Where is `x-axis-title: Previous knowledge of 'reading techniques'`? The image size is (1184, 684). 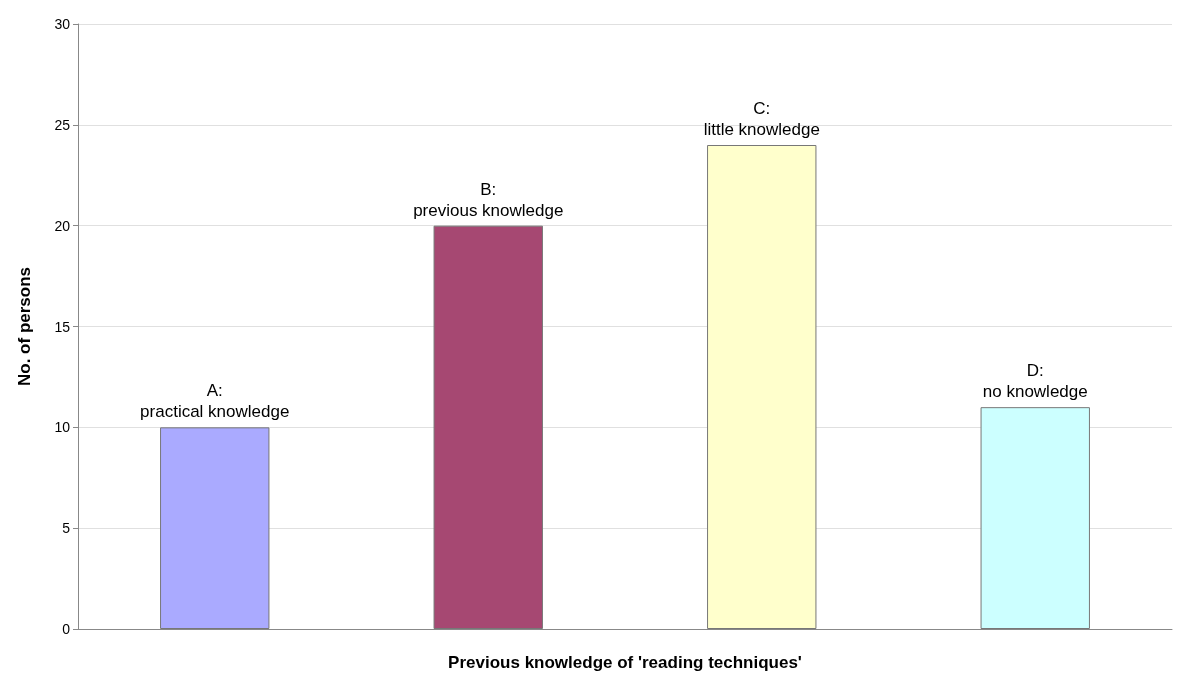
x-axis-title: Previous knowledge of 'reading techniques' is located at coordinates (625, 662).